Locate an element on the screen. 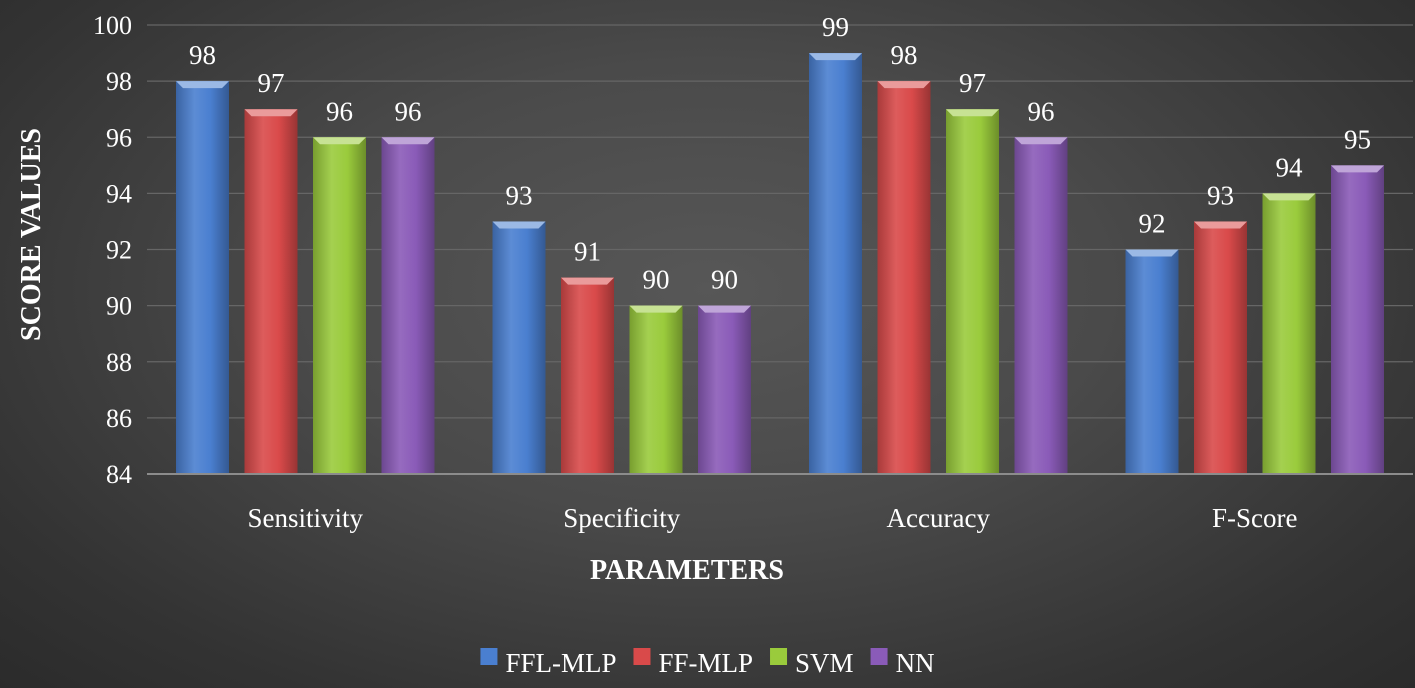  bar-ff-mlp-specificity is located at coordinates (587, 375).